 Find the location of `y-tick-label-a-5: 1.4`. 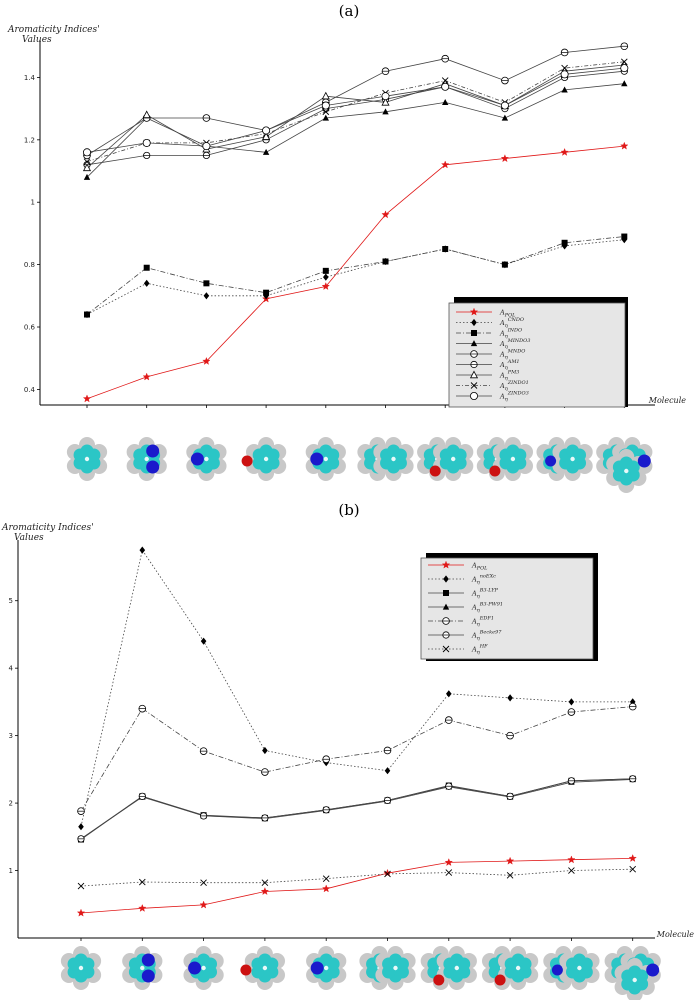

y-tick-label-a-5: 1.4 is located at coordinates (30, 78).